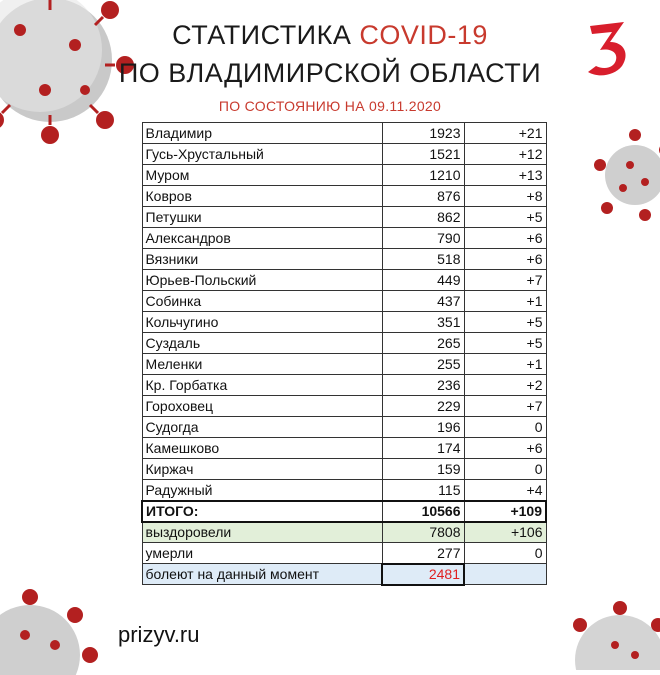 This screenshot has width=660, height=675. I want to click on table-row: Кольчугино 351 +5, so click(344, 322).